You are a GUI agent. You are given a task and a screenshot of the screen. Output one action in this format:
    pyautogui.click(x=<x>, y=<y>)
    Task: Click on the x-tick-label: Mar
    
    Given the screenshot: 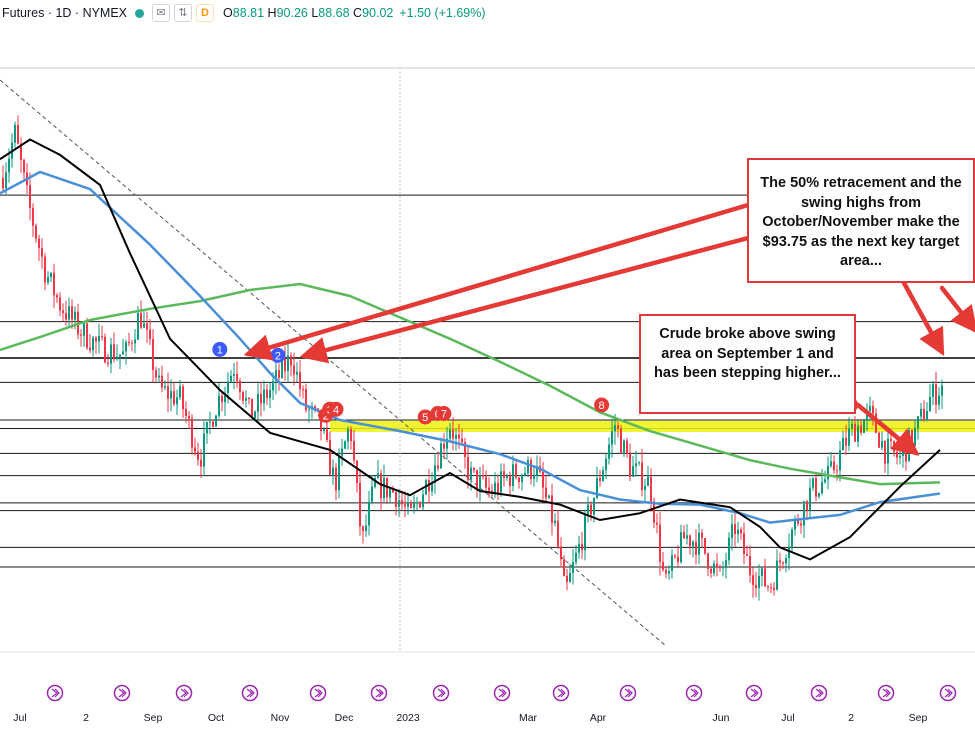 What is the action you would take?
    pyautogui.click(x=528, y=718)
    